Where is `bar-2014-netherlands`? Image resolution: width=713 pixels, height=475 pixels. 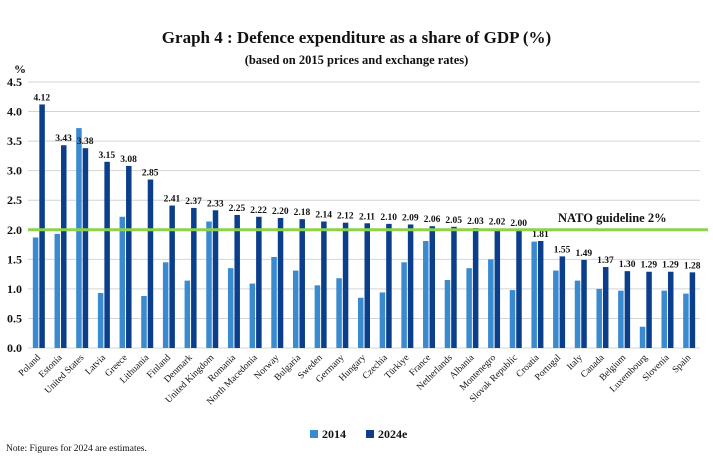 bar-2014-netherlands is located at coordinates (447, 314).